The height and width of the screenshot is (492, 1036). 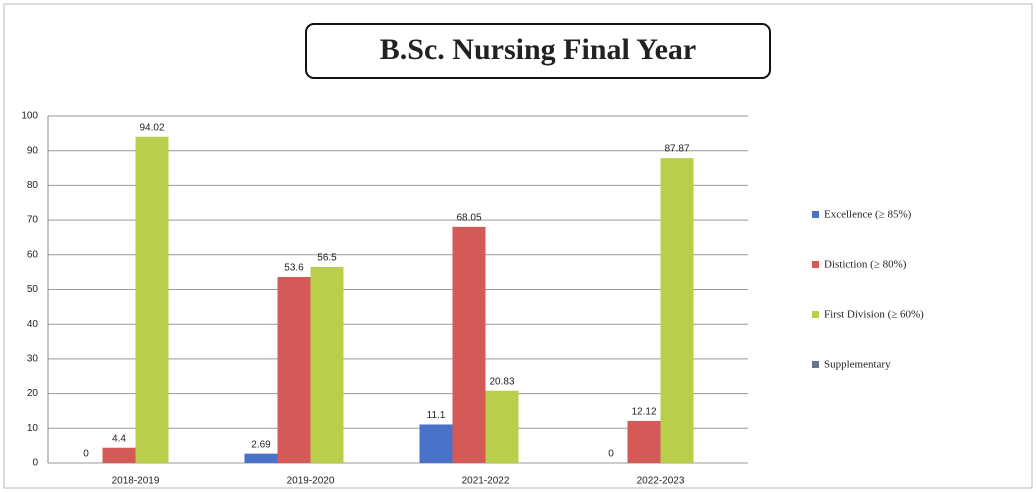 I want to click on y-tick-label: 0, so click(x=35, y=463).